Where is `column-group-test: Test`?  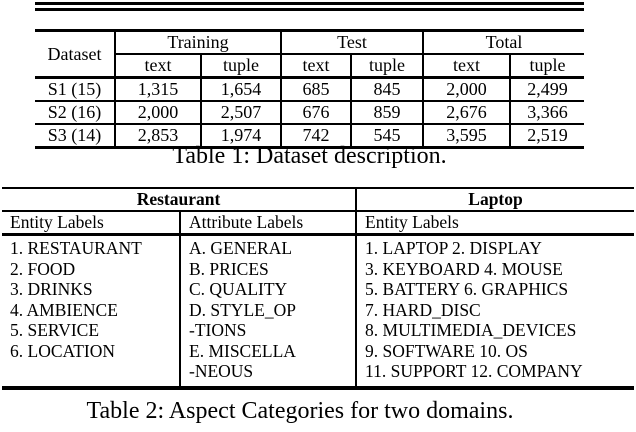
column-group-test: Test is located at coordinates (352, 42).